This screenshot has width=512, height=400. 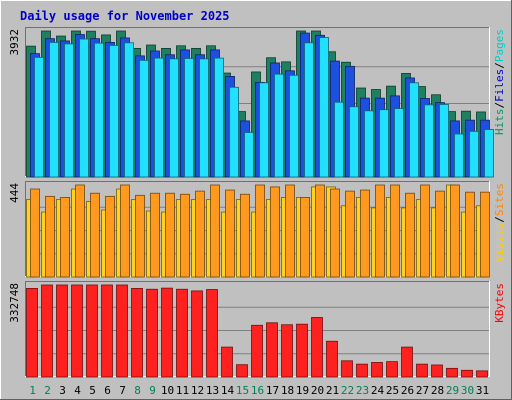 What do you see at coordinates (62, 390) in the screenshot?
I see `x-tick-label-day-3: 3` at bounding box center [62, 390].